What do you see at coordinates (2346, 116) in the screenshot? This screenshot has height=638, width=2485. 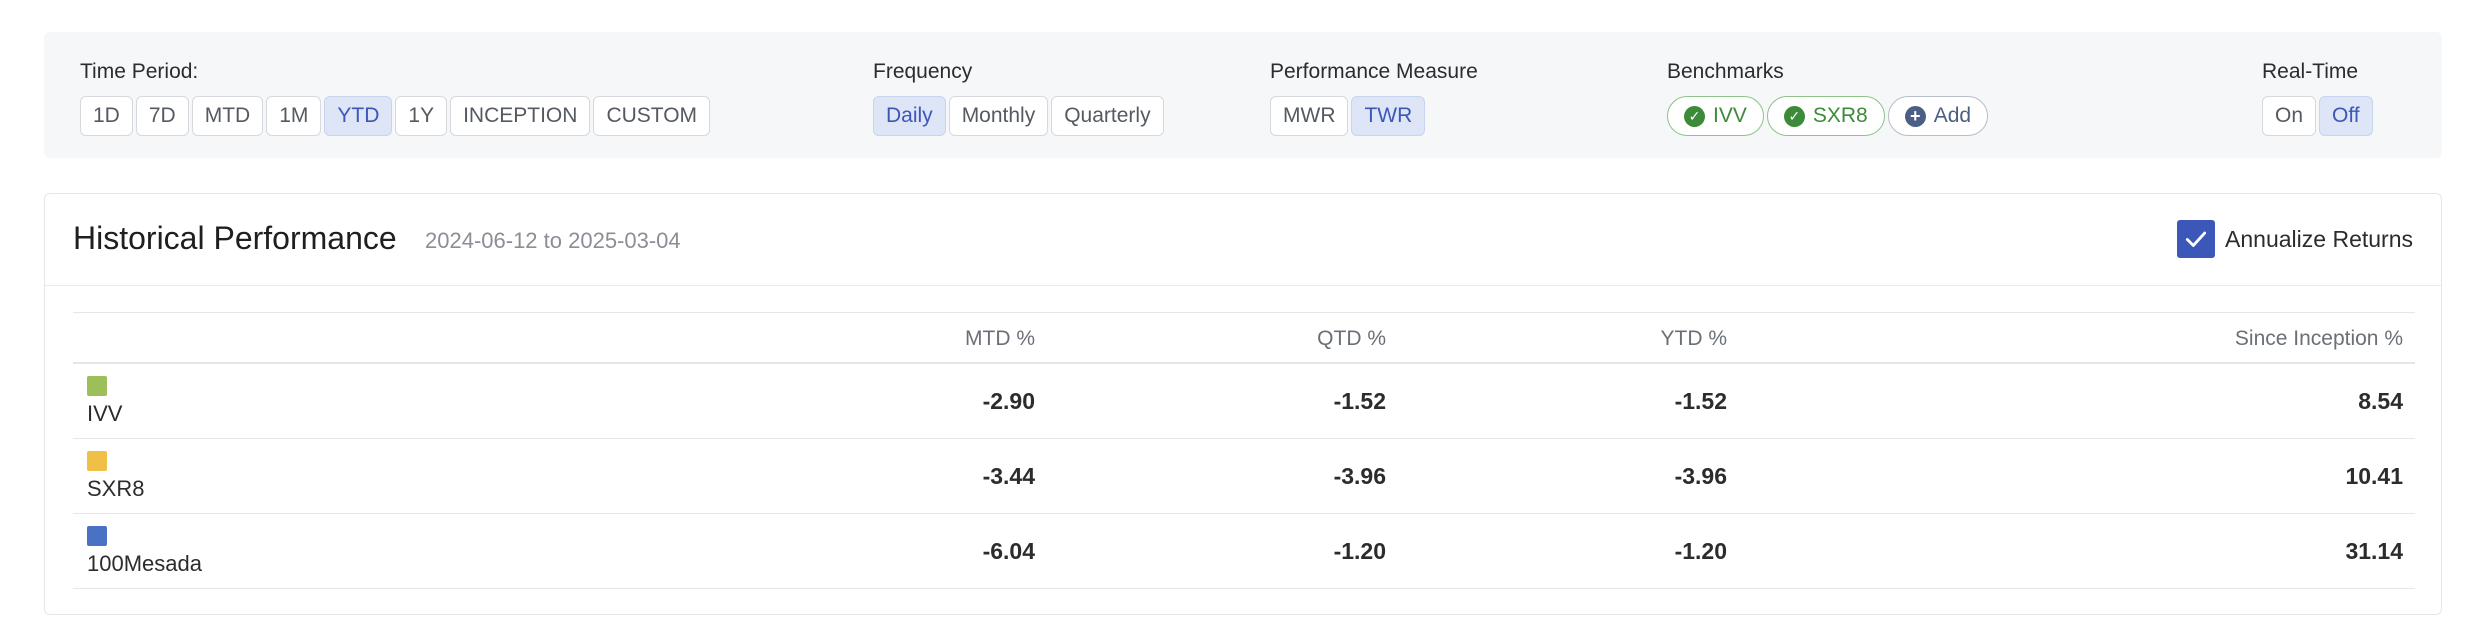 I see `real-time-off-button: Off` at bounding box center [2346, 116].